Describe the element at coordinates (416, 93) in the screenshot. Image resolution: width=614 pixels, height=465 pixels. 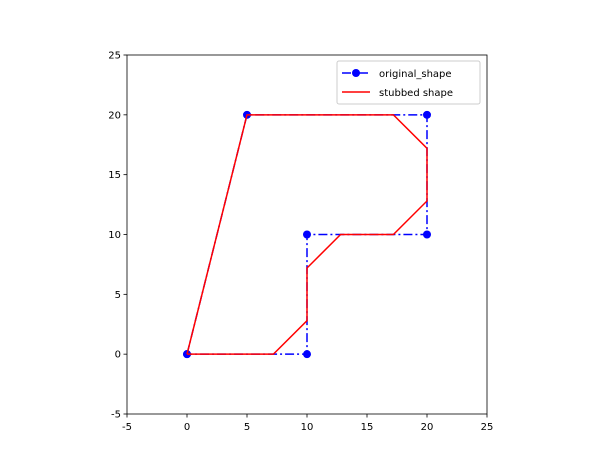
I see `legend-label: stubbed shape` at that location.